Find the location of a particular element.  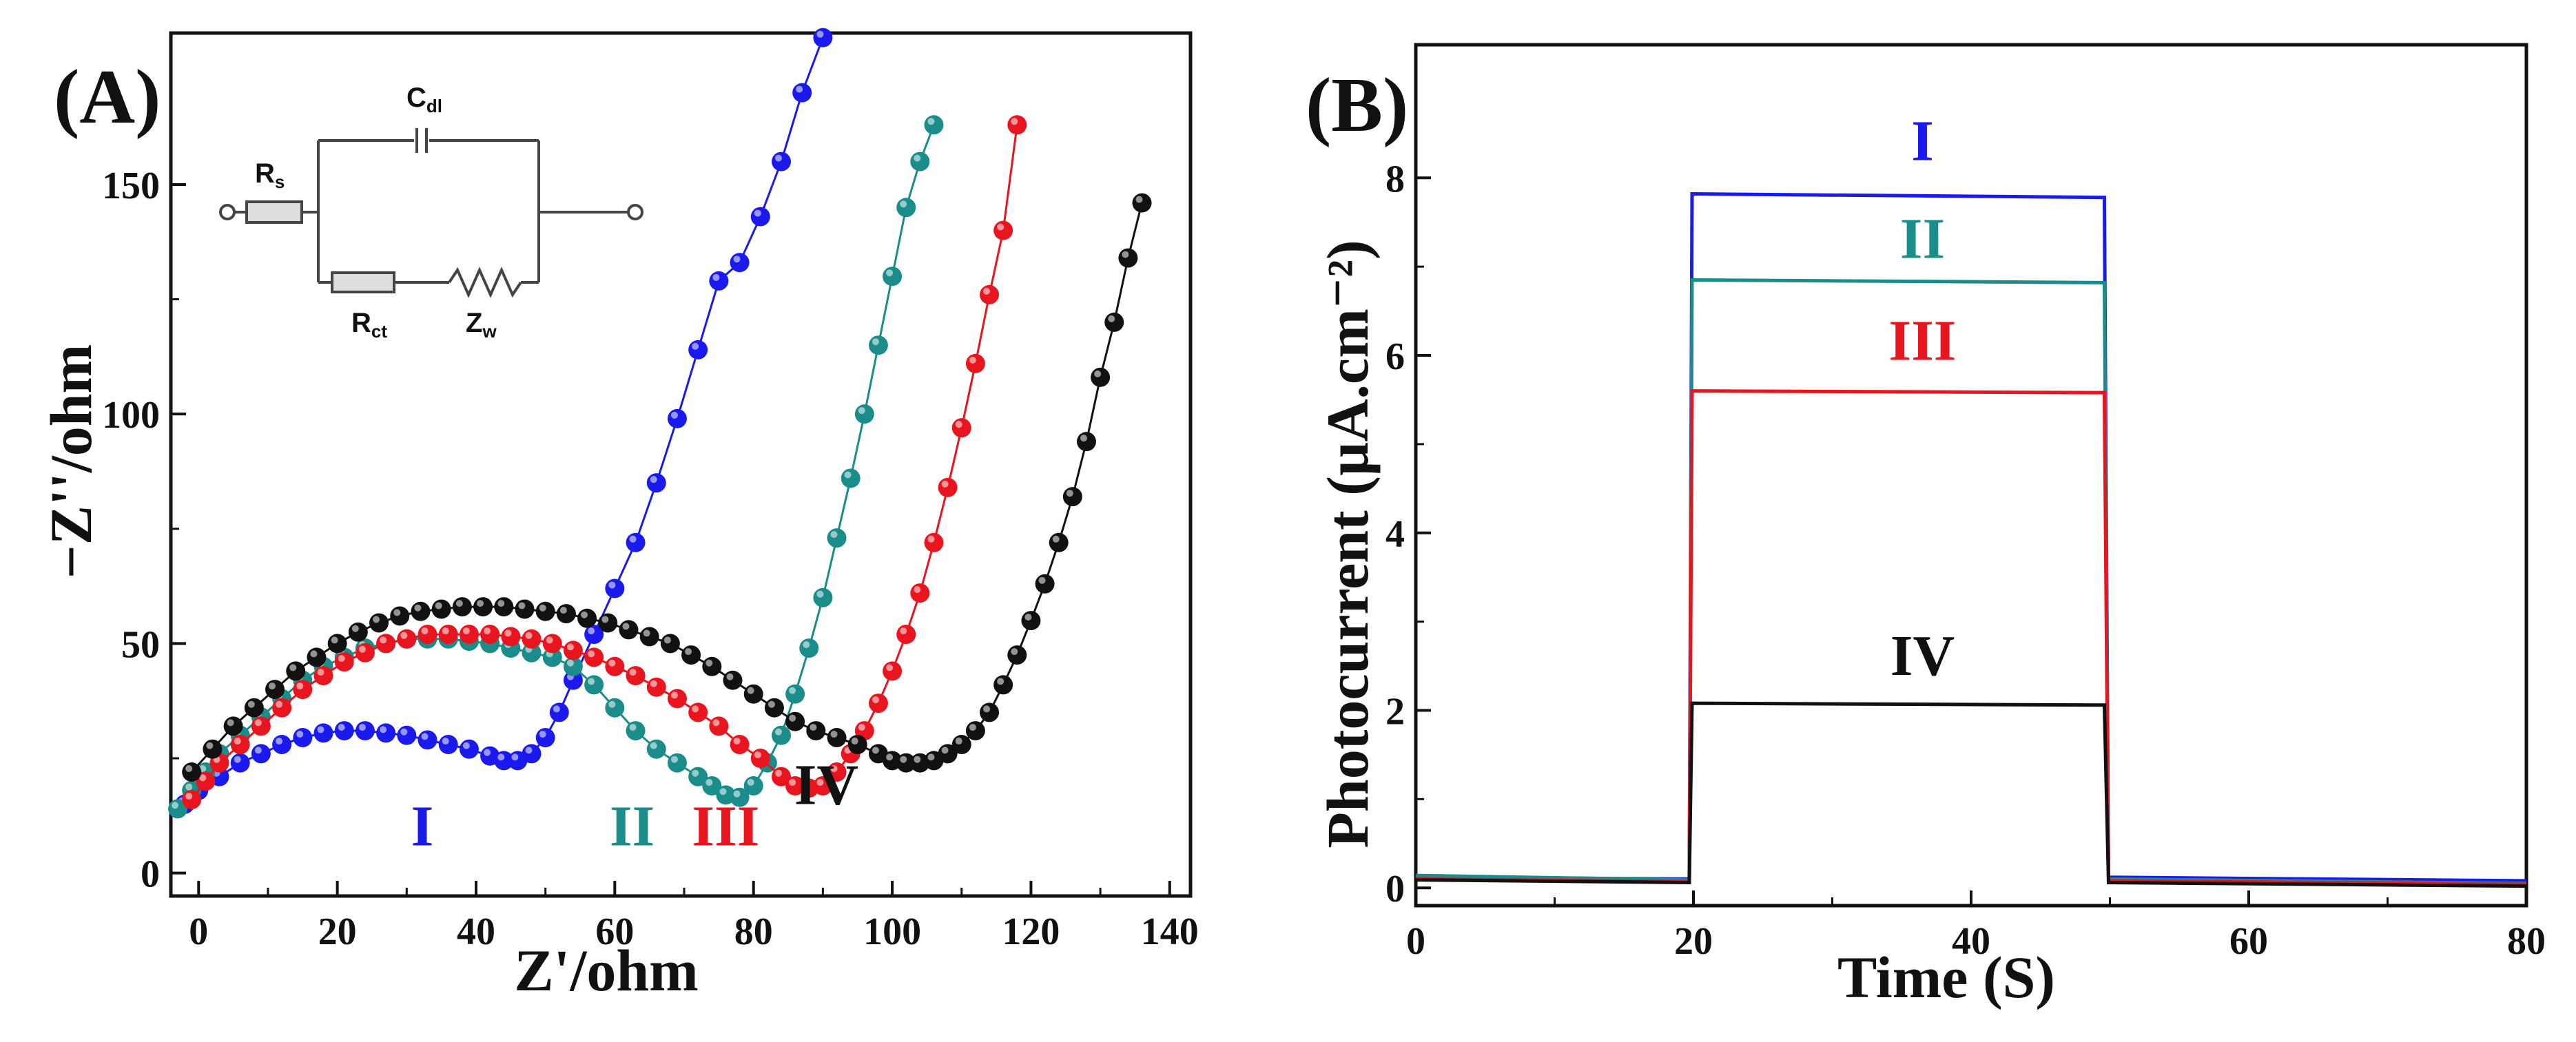

panel-a-series-label-ii: II is located at coordinates (632, 827).